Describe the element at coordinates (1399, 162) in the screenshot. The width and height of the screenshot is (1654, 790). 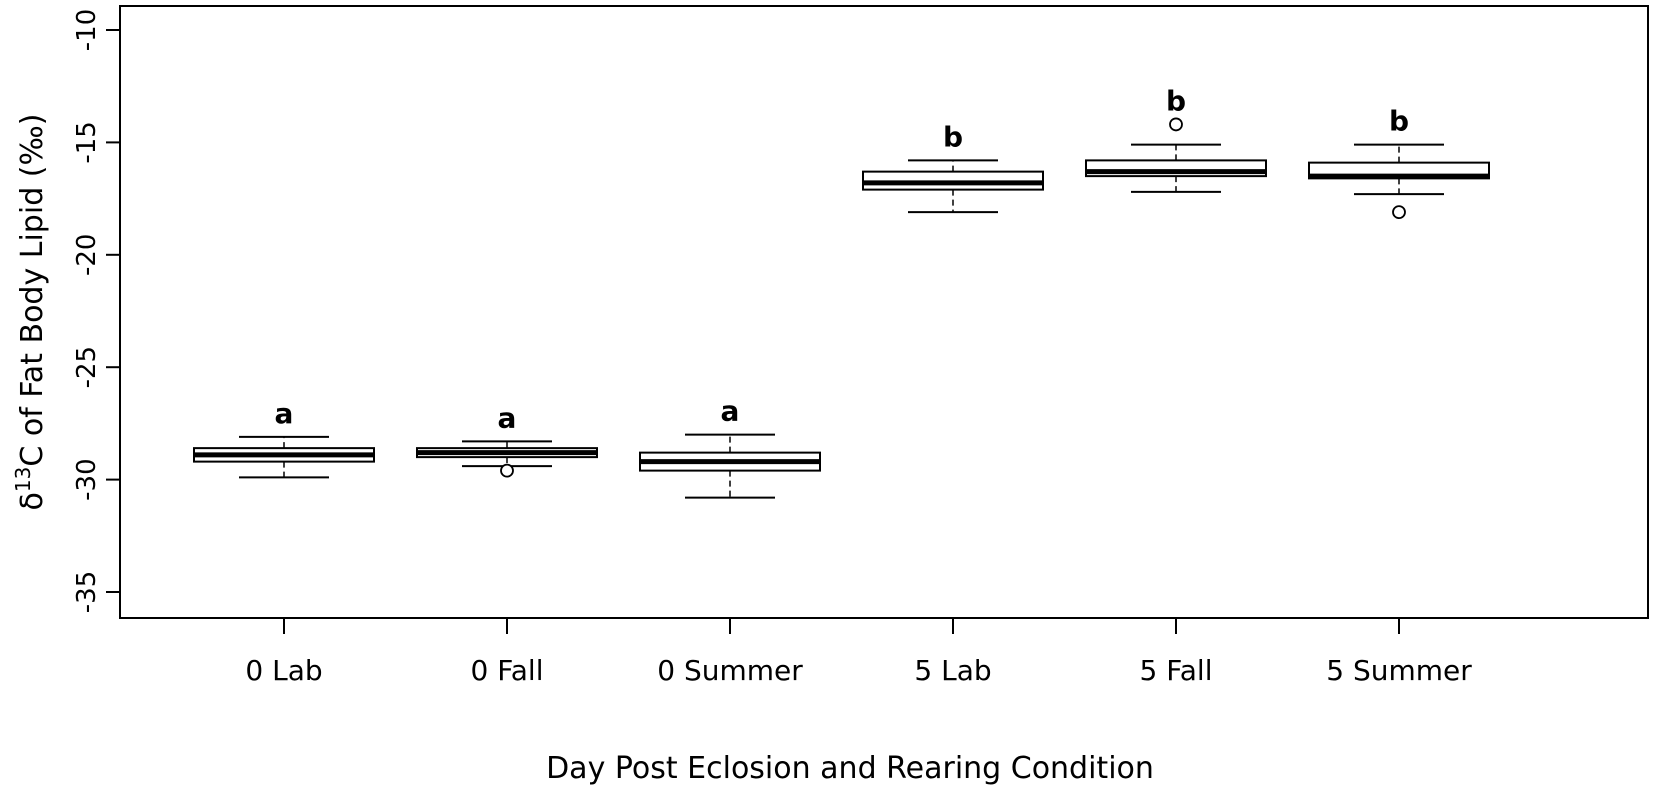
I see `box-6: b` at that location.